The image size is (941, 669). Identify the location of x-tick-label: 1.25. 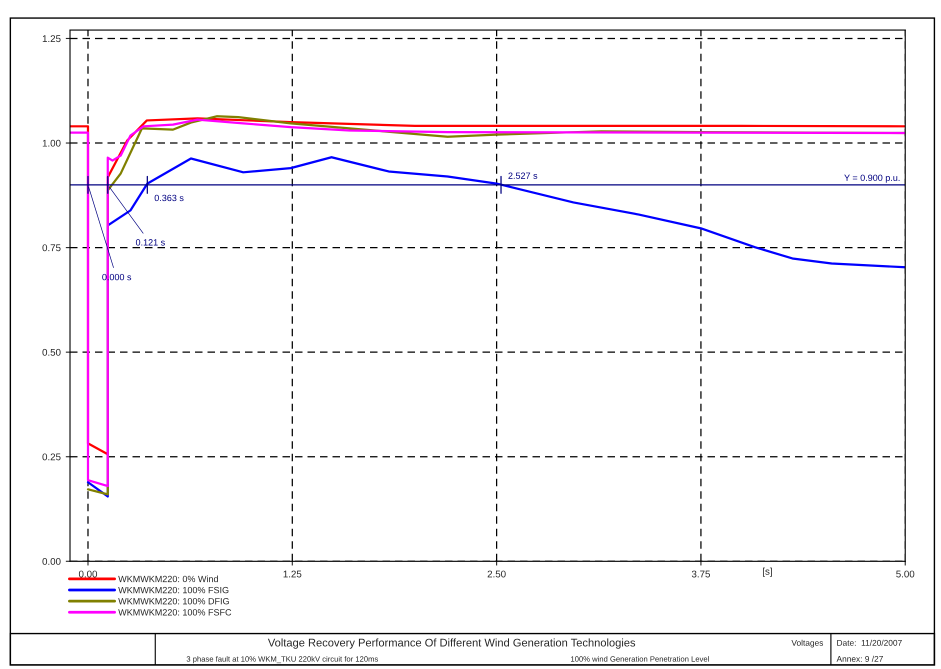
(293, 574).